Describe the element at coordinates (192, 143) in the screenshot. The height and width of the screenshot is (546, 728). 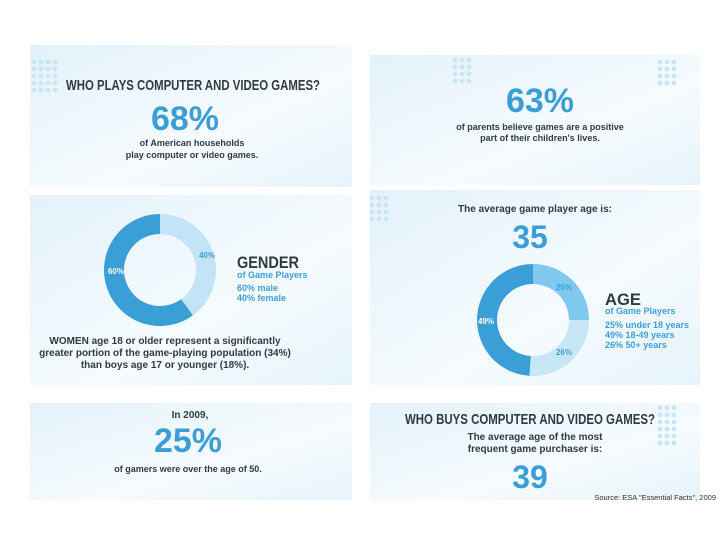
I see `line: of American households` at that location.